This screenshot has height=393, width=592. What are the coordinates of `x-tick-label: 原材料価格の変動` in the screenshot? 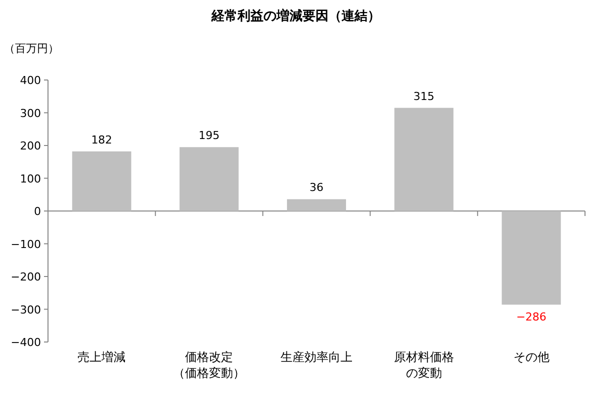 It's located at (424, 365).